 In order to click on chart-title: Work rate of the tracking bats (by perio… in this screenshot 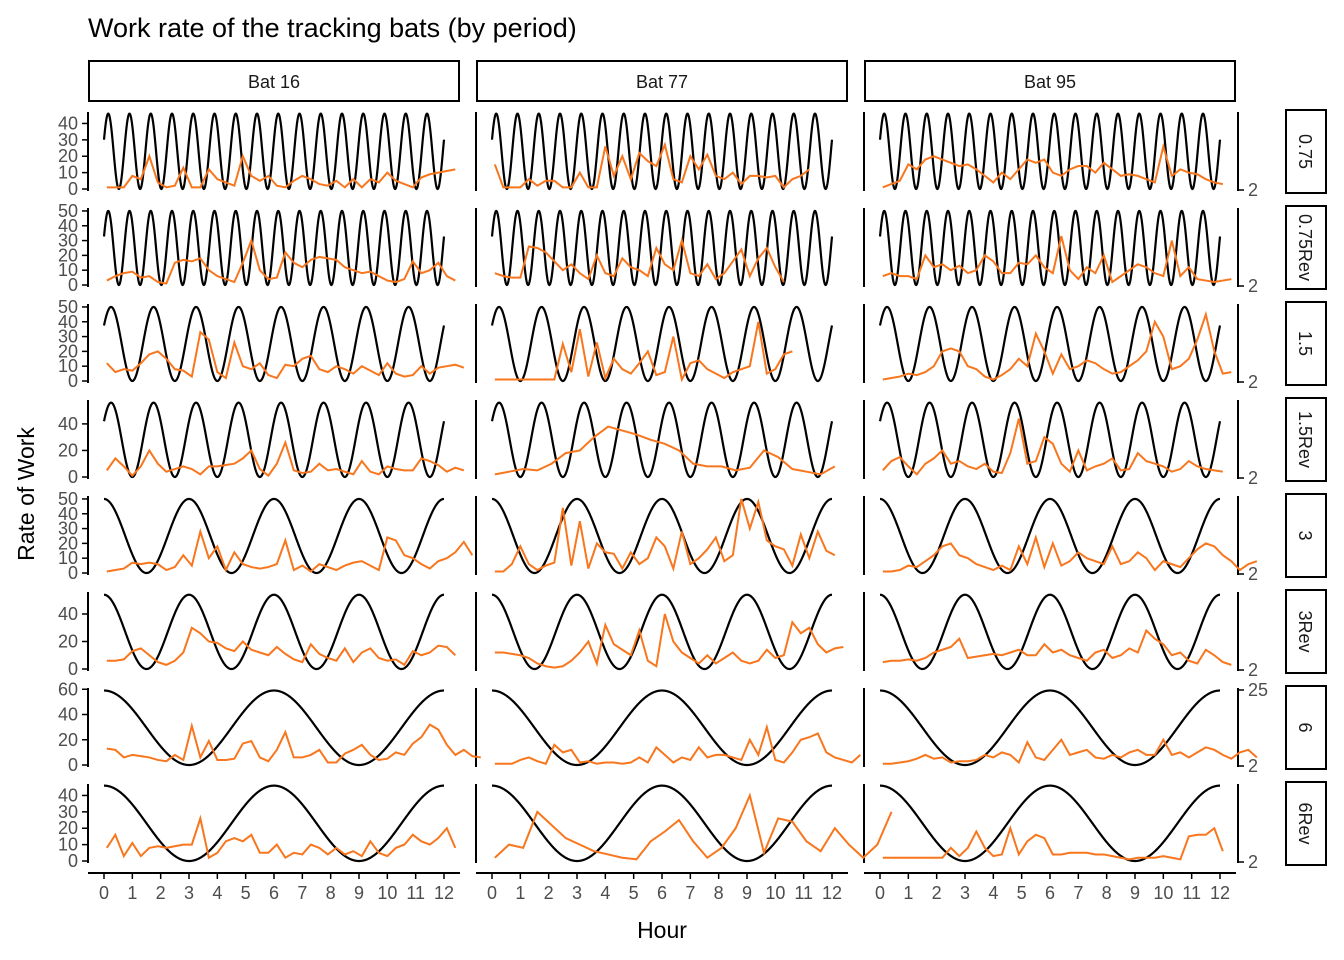, I will do `click(332, 28)`.